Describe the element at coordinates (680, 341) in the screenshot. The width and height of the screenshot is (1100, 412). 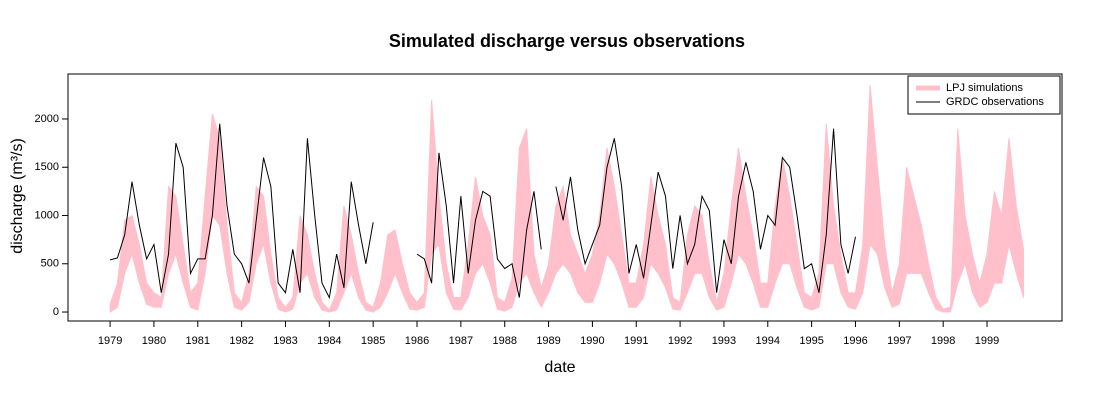
I see `x-tick-label: 1992` at that location.